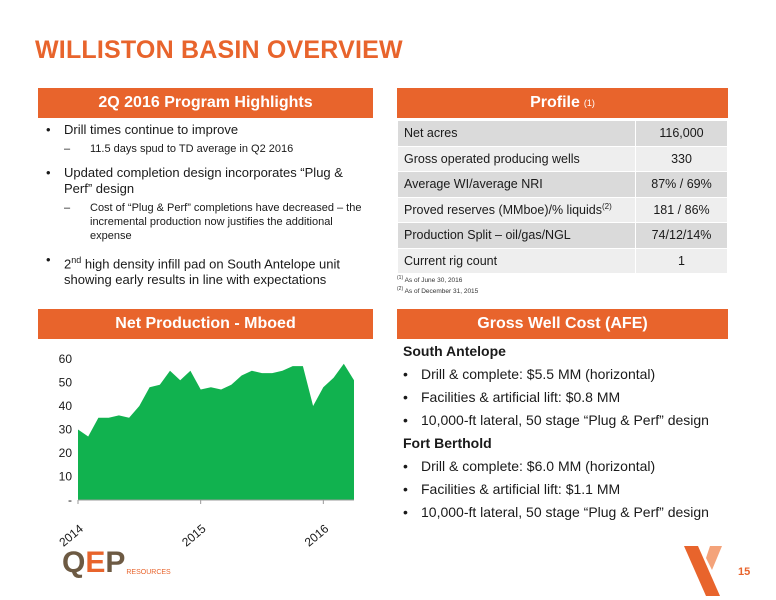 This screenshot has height=600, width=776. What do you see at coordinates (681, 209) in the screenshot?
I see `row-value: 181 / 86%` at bounding box center [681, 209].